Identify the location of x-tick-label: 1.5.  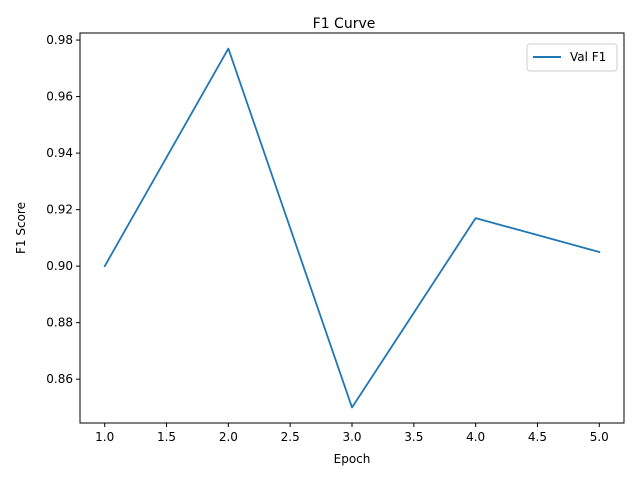
(166, 437).